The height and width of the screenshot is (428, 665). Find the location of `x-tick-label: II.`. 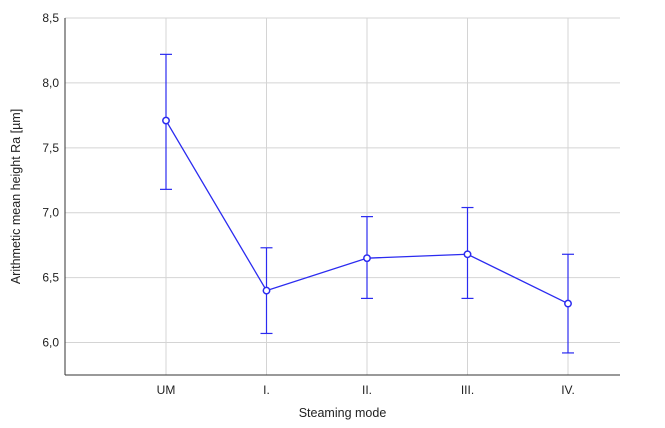

x-tick-label: II. is located at coordinates (367, 390).